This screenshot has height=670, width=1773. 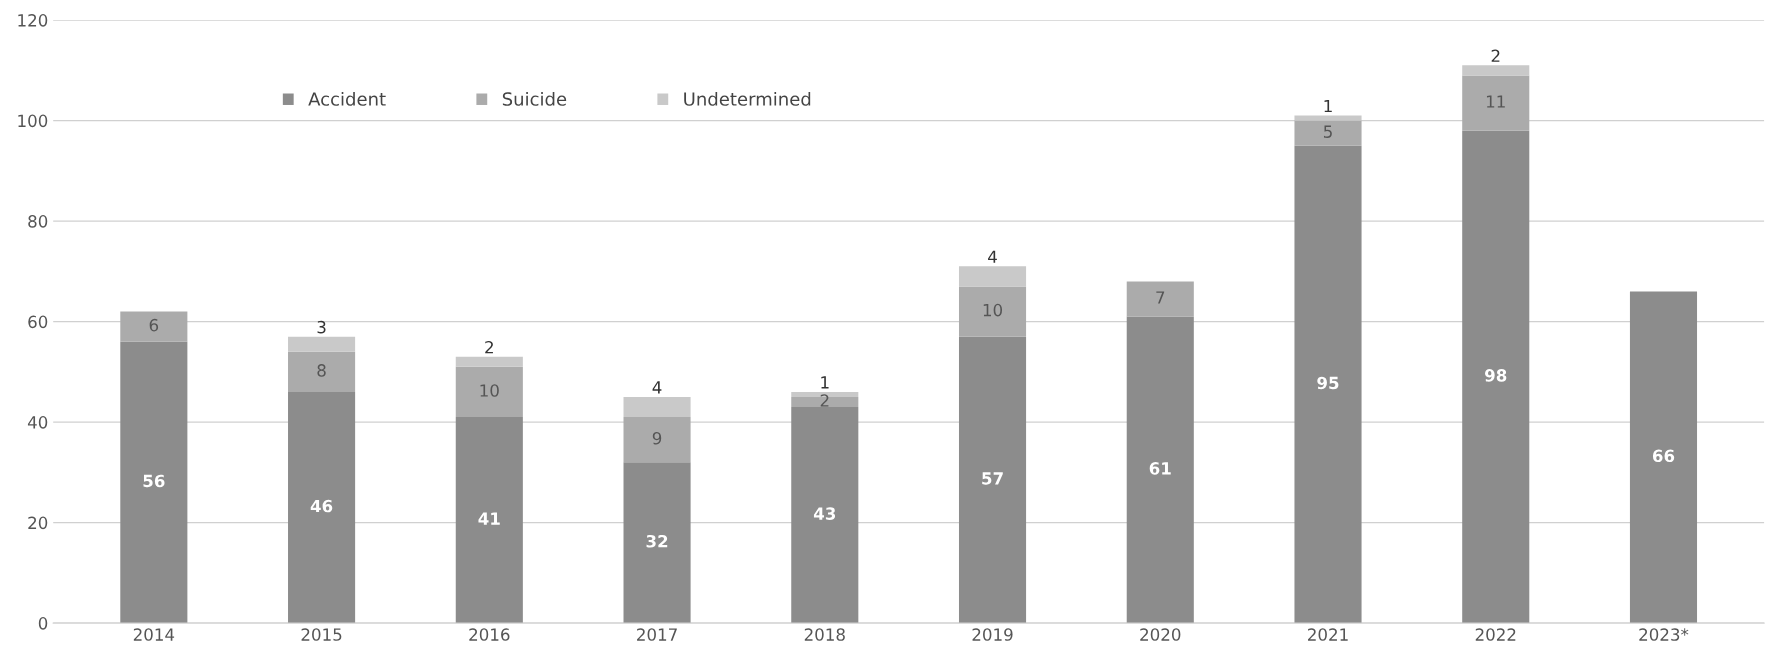 I want to click on data-label: 6, so click(x=154, y=325).